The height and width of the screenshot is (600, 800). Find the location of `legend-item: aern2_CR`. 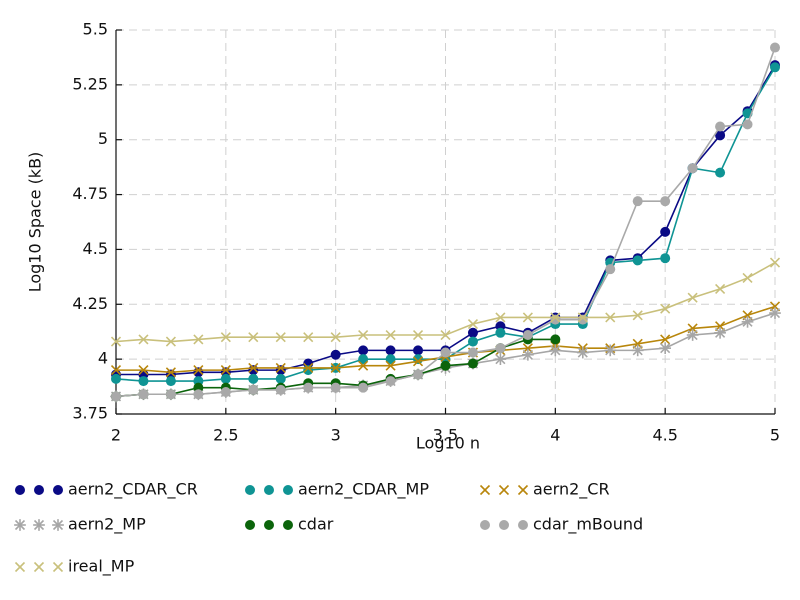

legend-item: aern2_CR is located at coordinates (544, 490).